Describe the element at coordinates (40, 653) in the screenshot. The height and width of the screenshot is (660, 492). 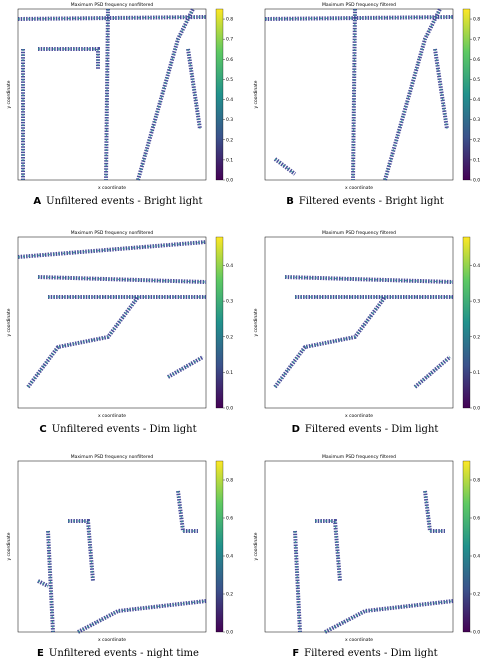
I see `caption-letter: E` at that location.